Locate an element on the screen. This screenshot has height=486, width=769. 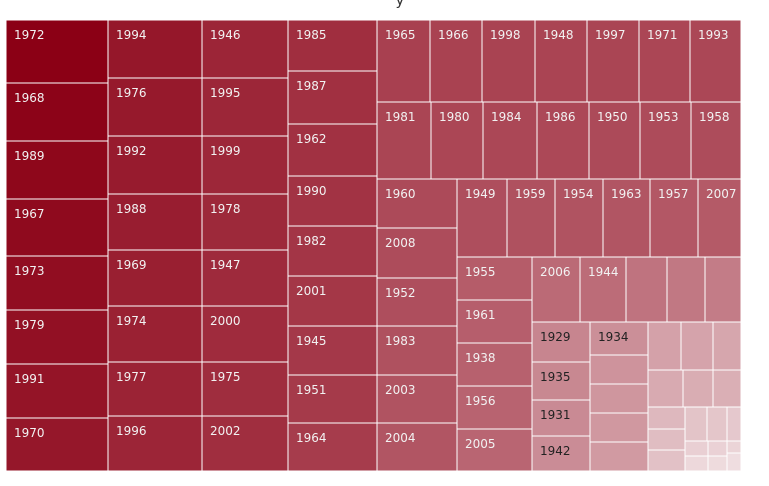
treemap-label-1997: 1997 is located at coordinates (610, 35).